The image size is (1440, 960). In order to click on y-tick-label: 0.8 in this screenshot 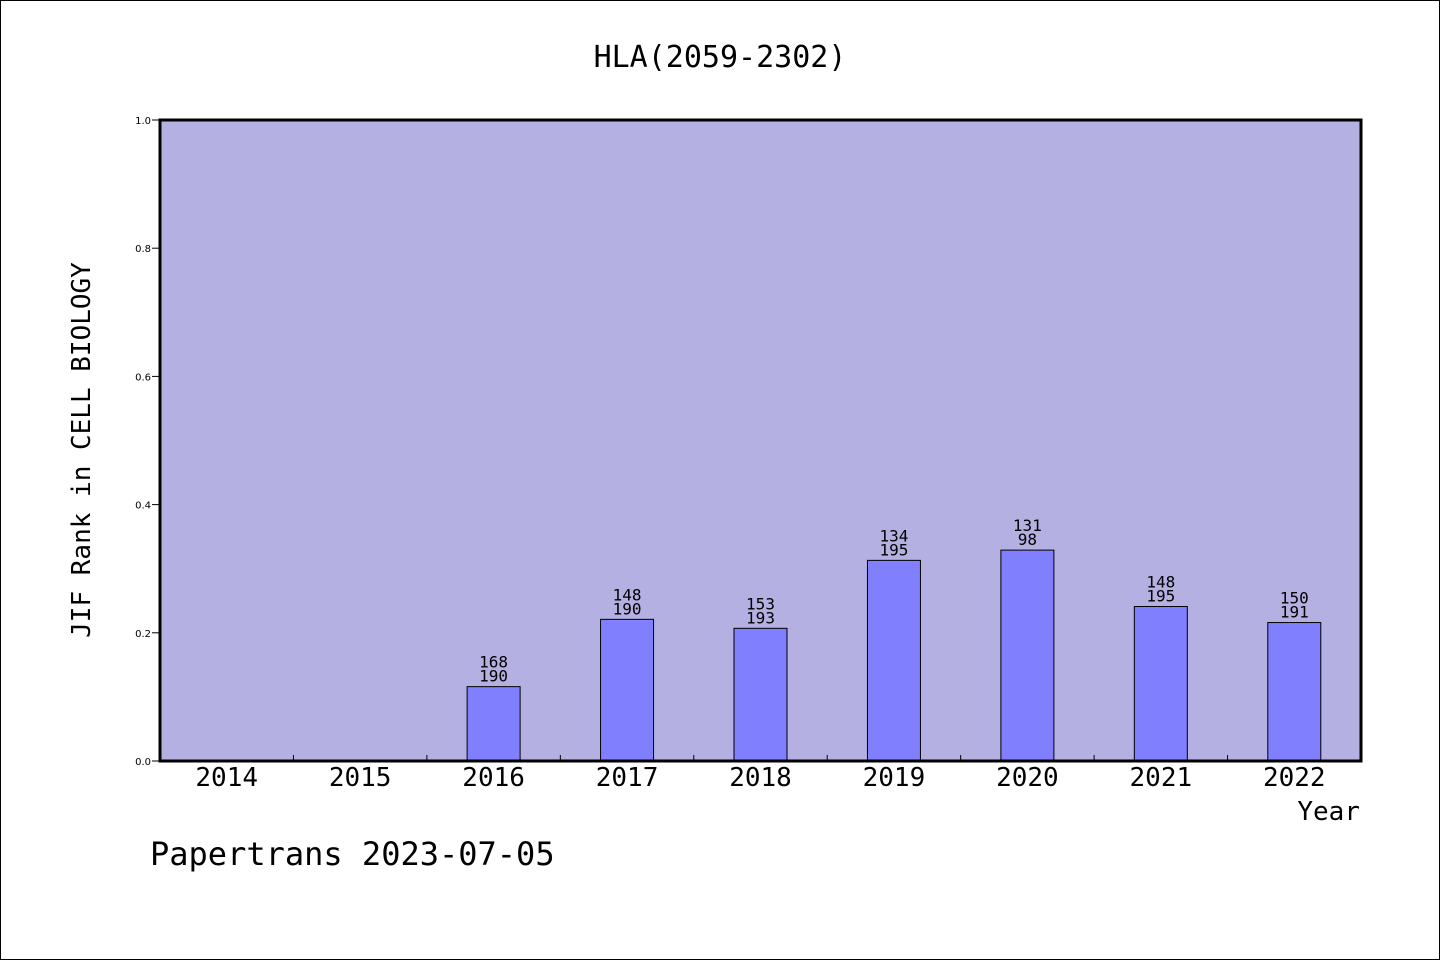, I will do `click(143, 249)`.